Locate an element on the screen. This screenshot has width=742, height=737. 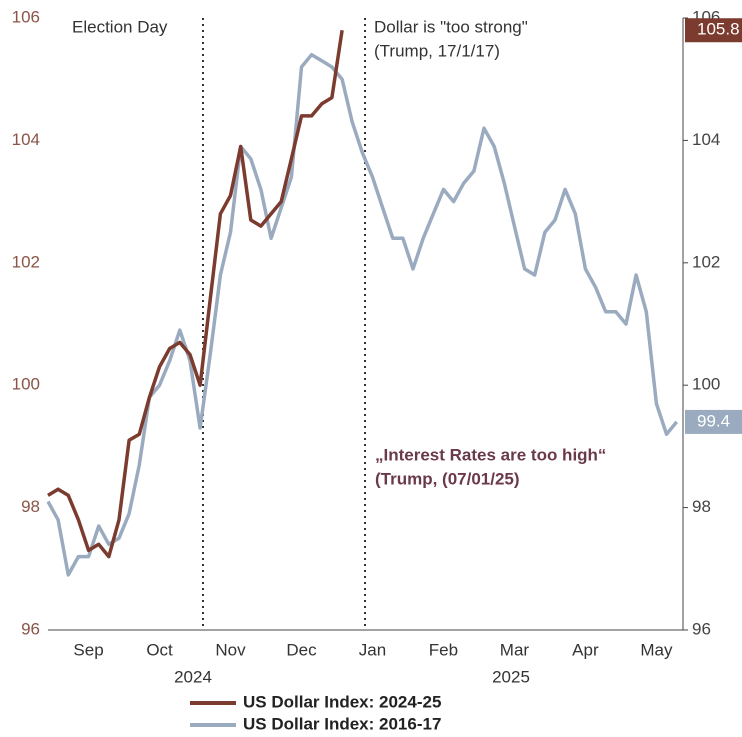
y-tick-label: 96 is located at coordinates (30, 628).